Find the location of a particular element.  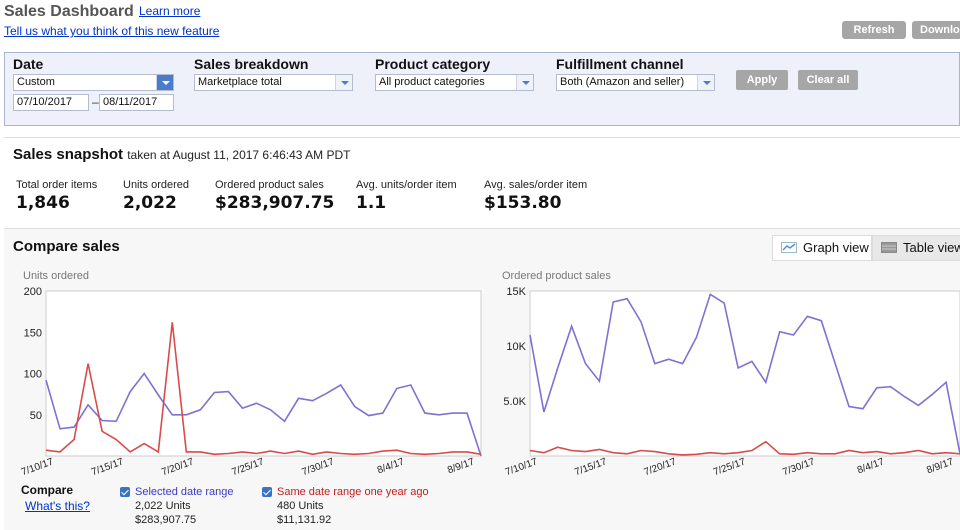

end-date-input: 08/11/2017 is located at coordinates (136, 102).